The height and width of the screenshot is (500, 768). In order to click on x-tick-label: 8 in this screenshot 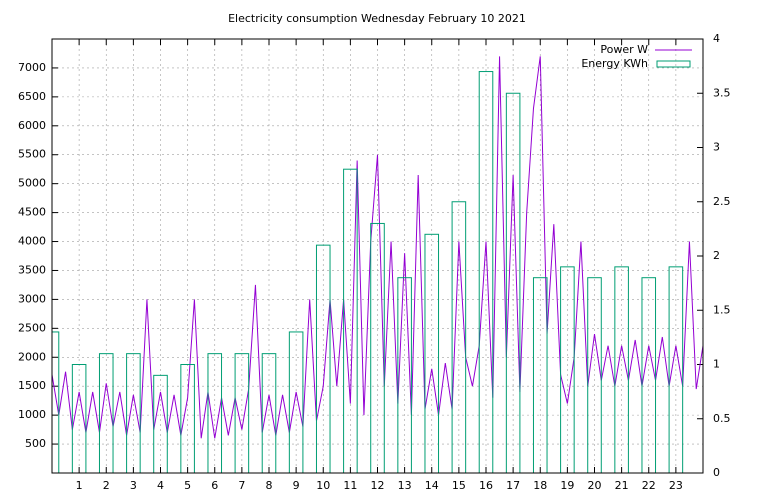, I will do `click(269, 485)`.